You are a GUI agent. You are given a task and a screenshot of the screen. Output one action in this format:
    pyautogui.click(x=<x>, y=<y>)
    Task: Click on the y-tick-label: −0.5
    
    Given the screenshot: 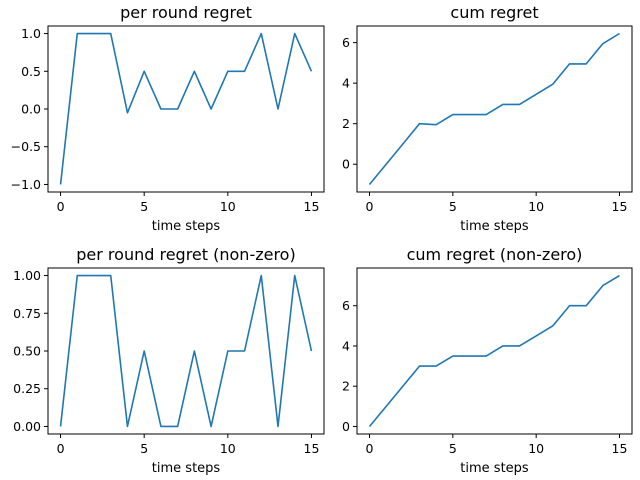 What is the action you would take?
    pyautogui.click(x=26, y=146)
    